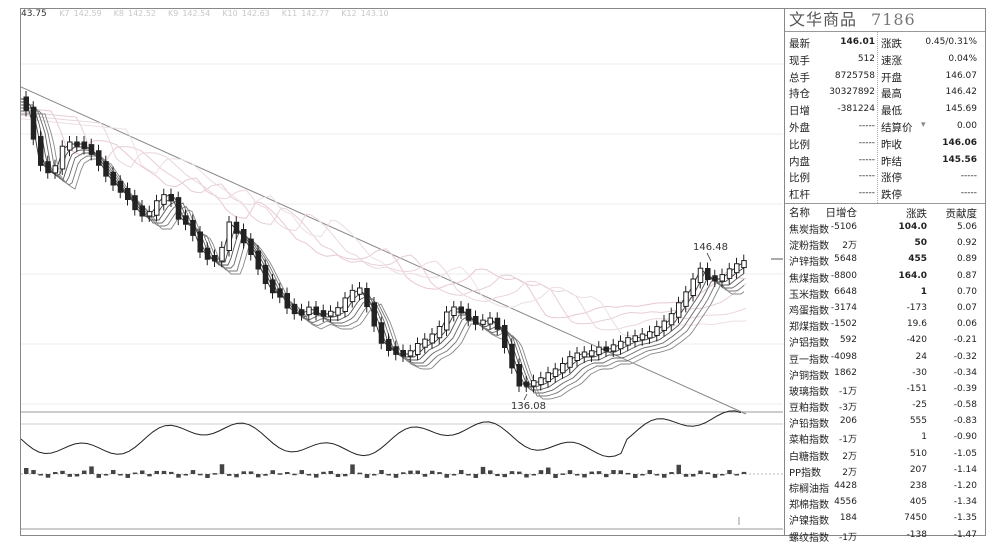 This screenshot has width=1000, height=544. What do you see at coordinates (966, 291) in the screenshot?
I see `row-contrib: 0.70` at bounding box center [966, 291].